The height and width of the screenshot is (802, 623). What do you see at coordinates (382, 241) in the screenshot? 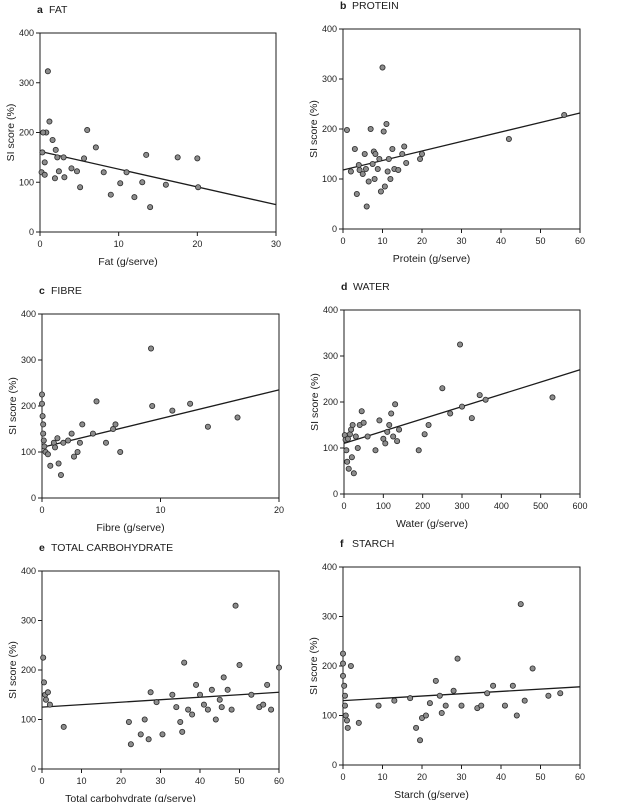
I see `x-tick-label: 10` at bounding box center [382, 241].